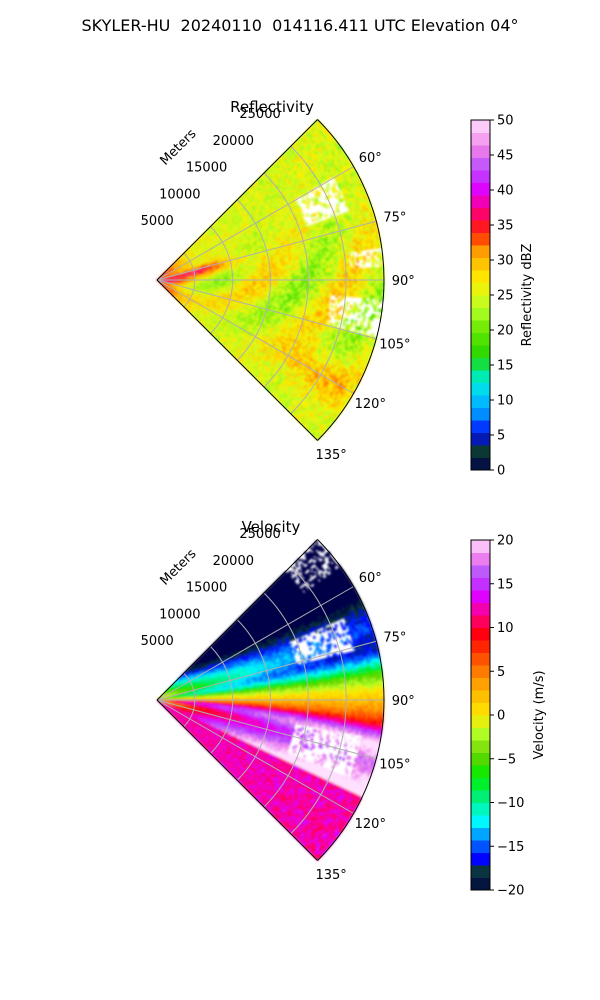 This screenshot has width=600, height=1000. What do you see at coordinates (157, 221) in the screenshot?
I see `radial-tick-label: 5000` at bounding box center [157, 221].